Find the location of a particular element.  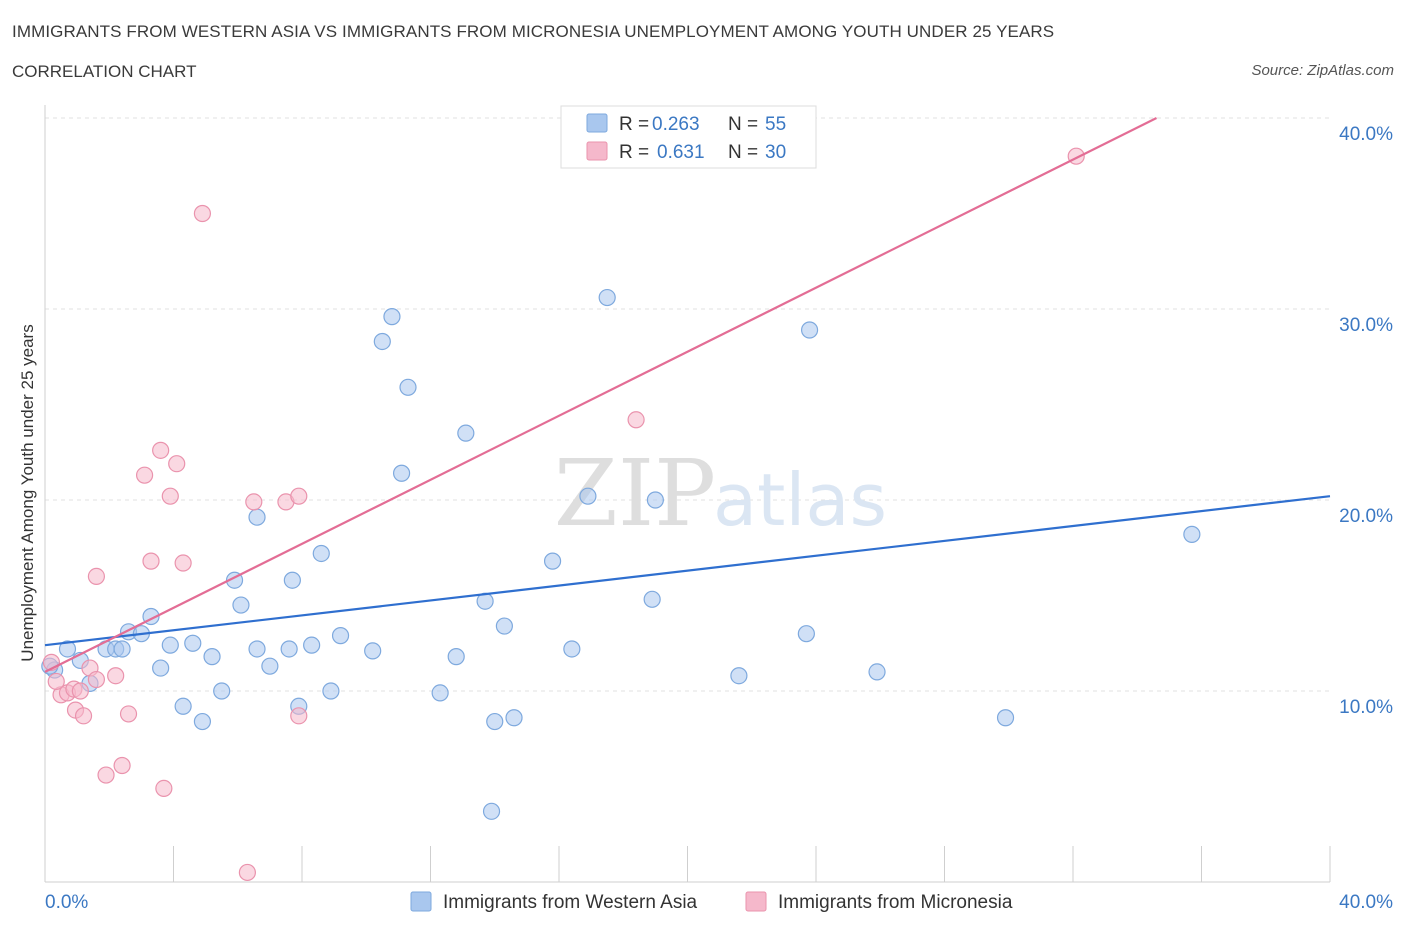

stats-n-value-2: 30 is located at coordinates (775, 152).